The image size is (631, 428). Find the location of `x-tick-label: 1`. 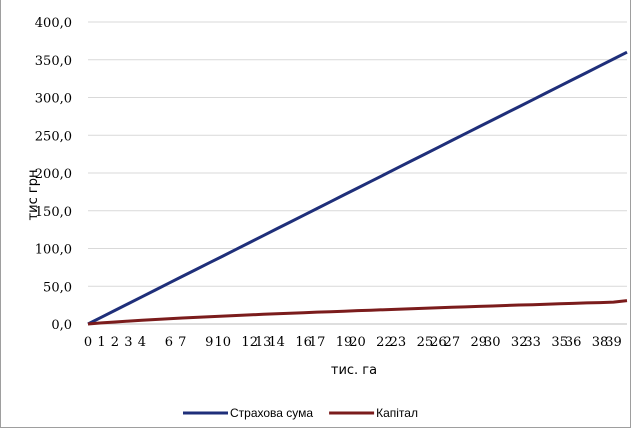

x-tick-label: 1 is located at coordinates (101, 342).